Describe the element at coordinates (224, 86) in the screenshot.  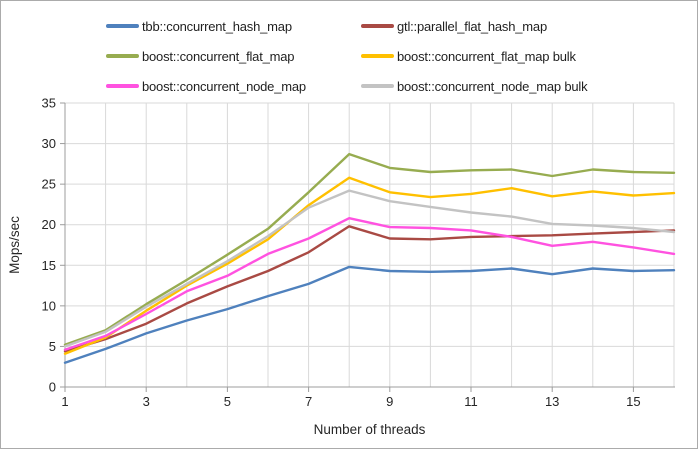
I see `legend-label: boost::concurrent_node_map` at that location.